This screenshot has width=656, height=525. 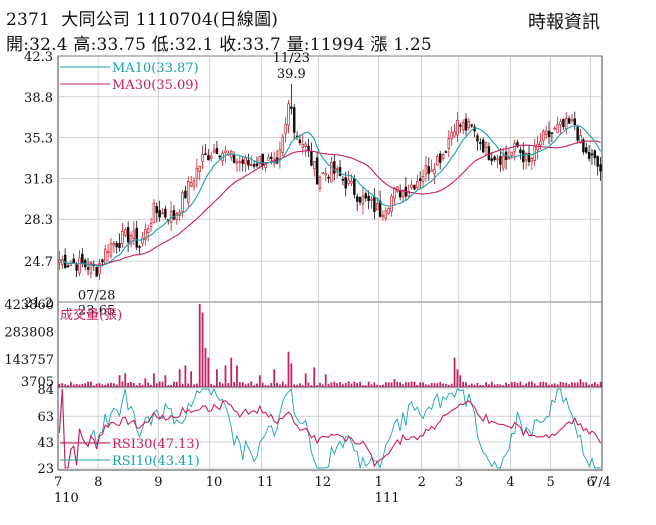 I want to click on chart-title: 2371 大同公司 1110704(日線圖), so click(x=142, y=17).